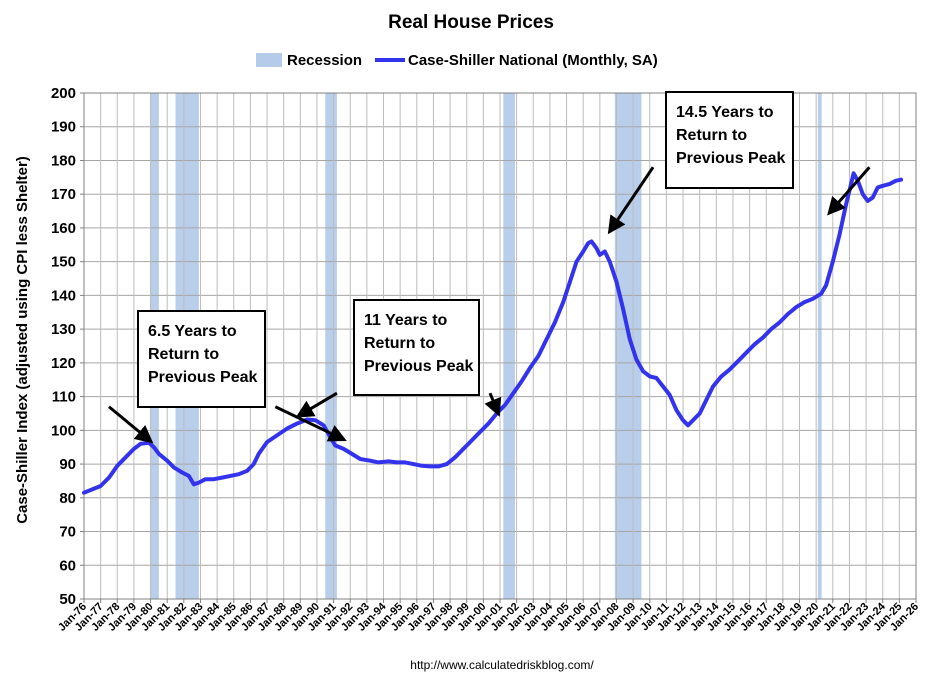  What do you see at coordinates (67, 498) in the screenshot?
I see `y-tick-label-3: 80` at bounding box center [67, 498].